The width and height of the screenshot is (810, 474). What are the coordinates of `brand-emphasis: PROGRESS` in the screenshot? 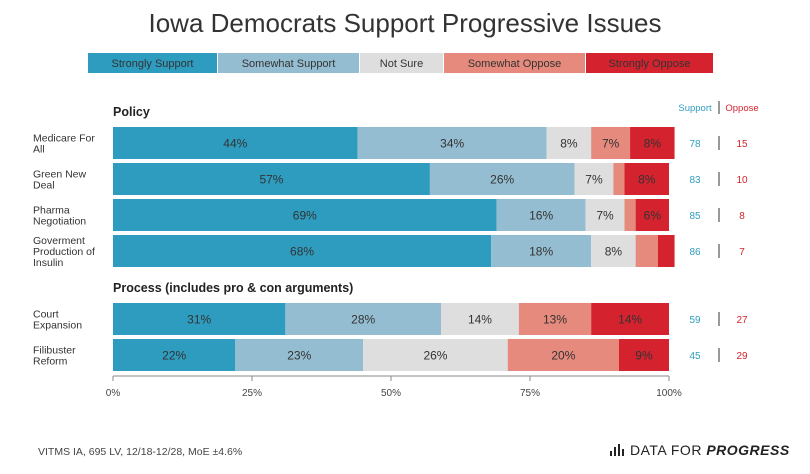 It's located at (748, 450).